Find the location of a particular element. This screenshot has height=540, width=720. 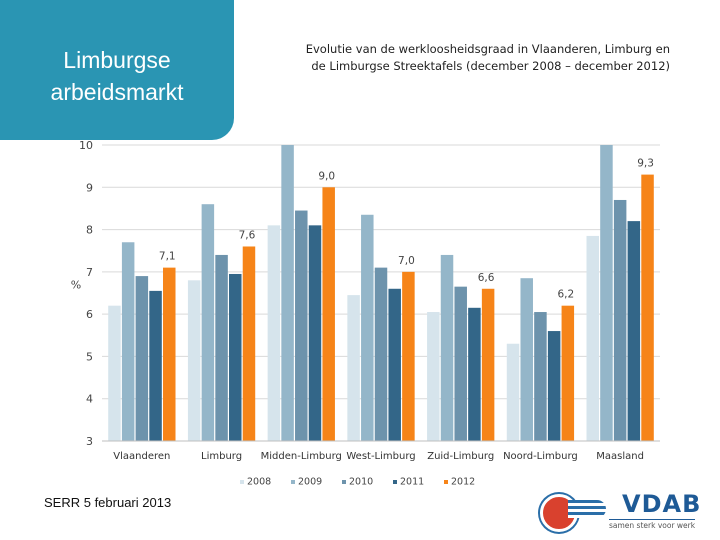

x-tick-label: Maasland is located at coordinates (620, 456).